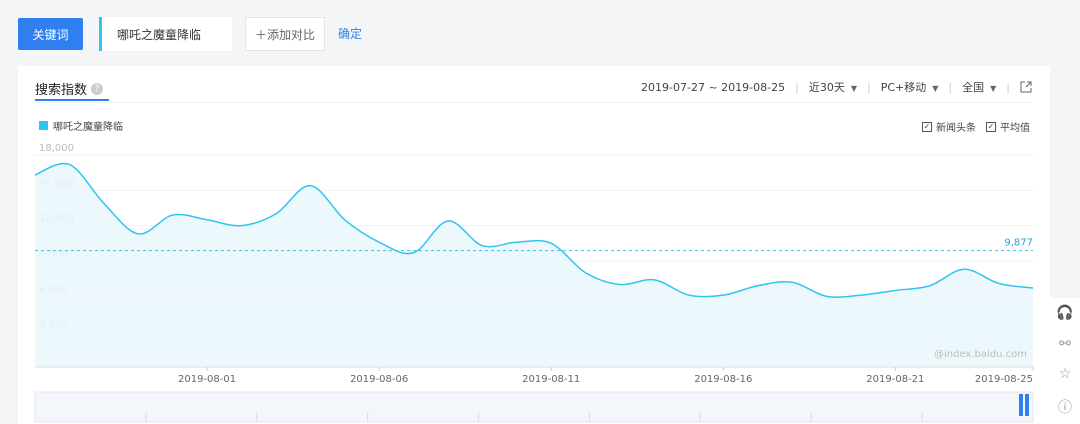 The width and height of the screenshot is (1080, 424). What do you see at coordinates (1065, 407) in the screenshot?
I see `help-icon: ⓘ` at bounding box center [1065, 407].